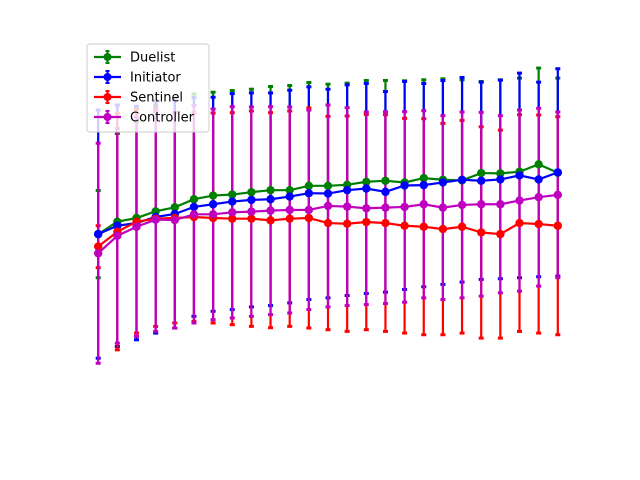 The image size is (640, 480). I want to click on legend-item-duelist: Duelist, so click(134, 58).